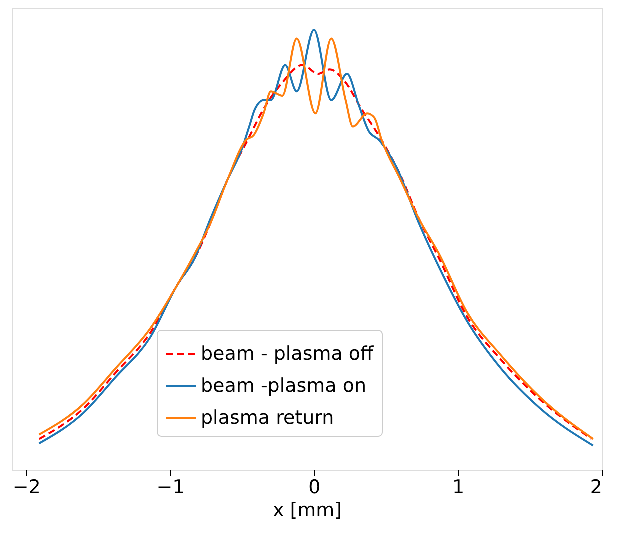 This screenshot has width=620, height=540. Describe the element at coordinates (267, 418) in the screenshot. I see `legend-label: plasma return` at that location.